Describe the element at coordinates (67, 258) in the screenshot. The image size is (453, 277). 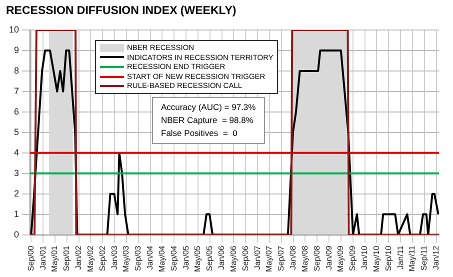
I see `x-tick-label: Sep/01` at that location.